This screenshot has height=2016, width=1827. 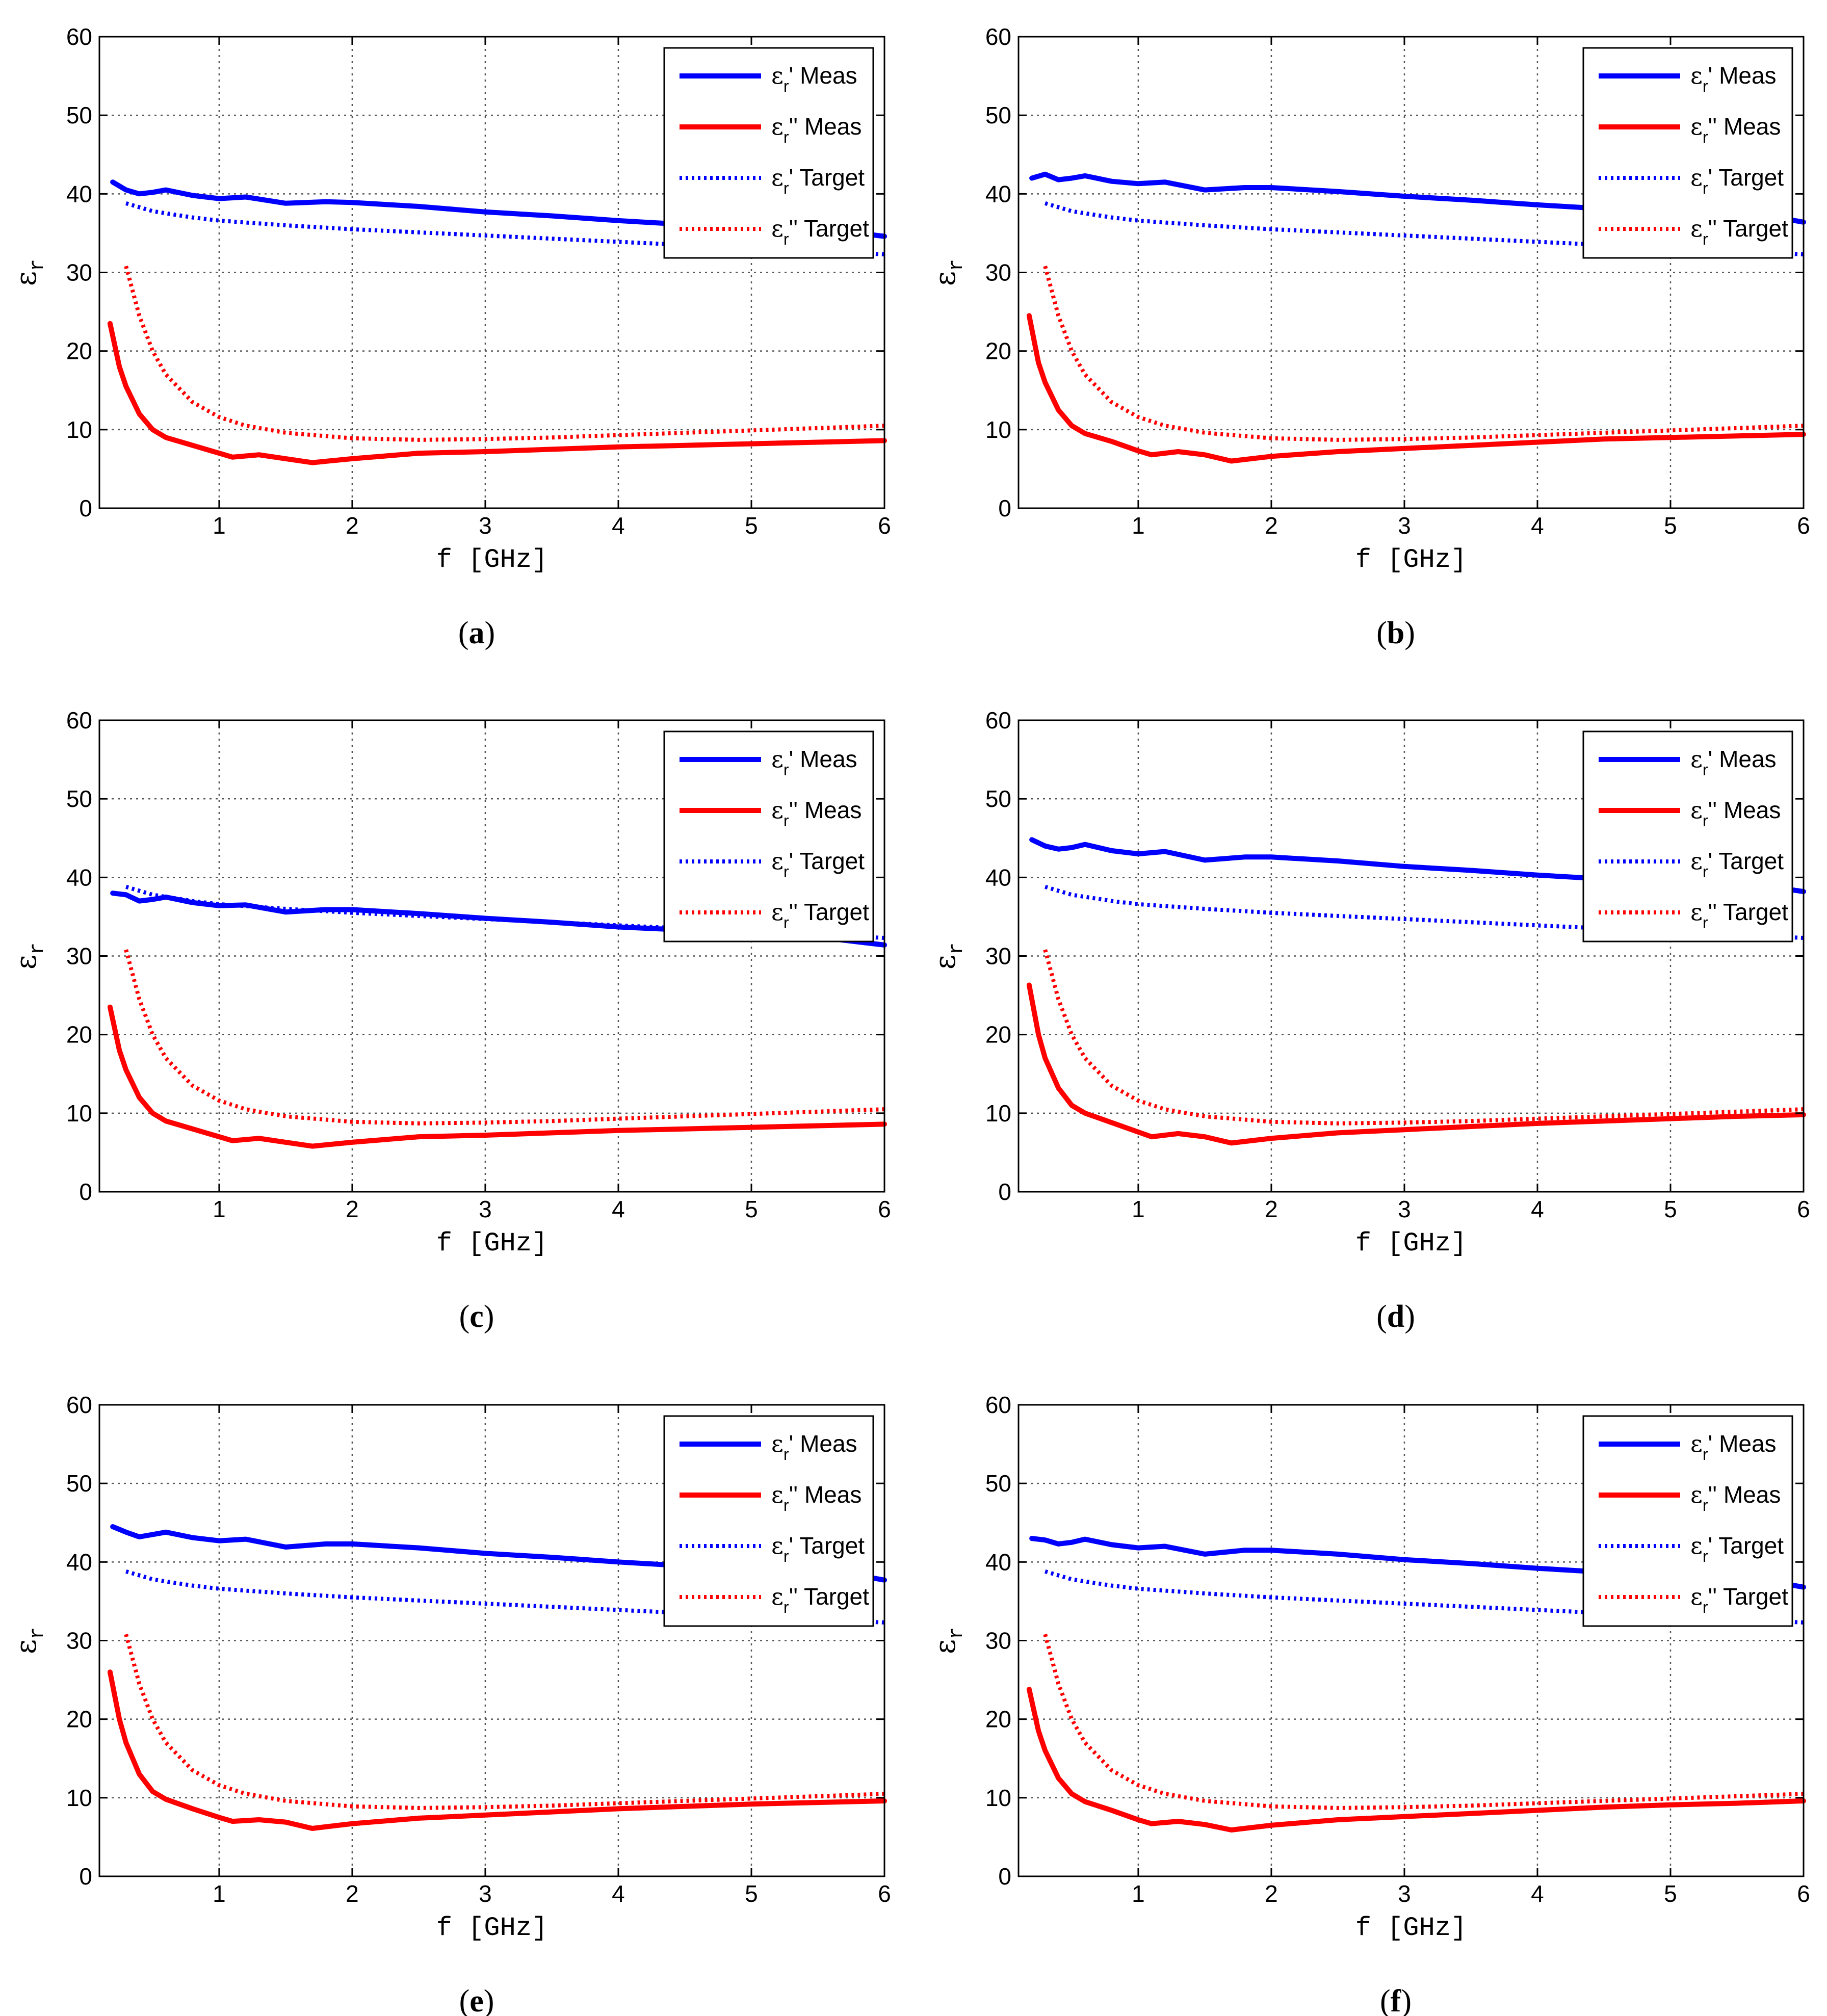 I want to click on y-tick-label: 30, so click(x=998, y=272).